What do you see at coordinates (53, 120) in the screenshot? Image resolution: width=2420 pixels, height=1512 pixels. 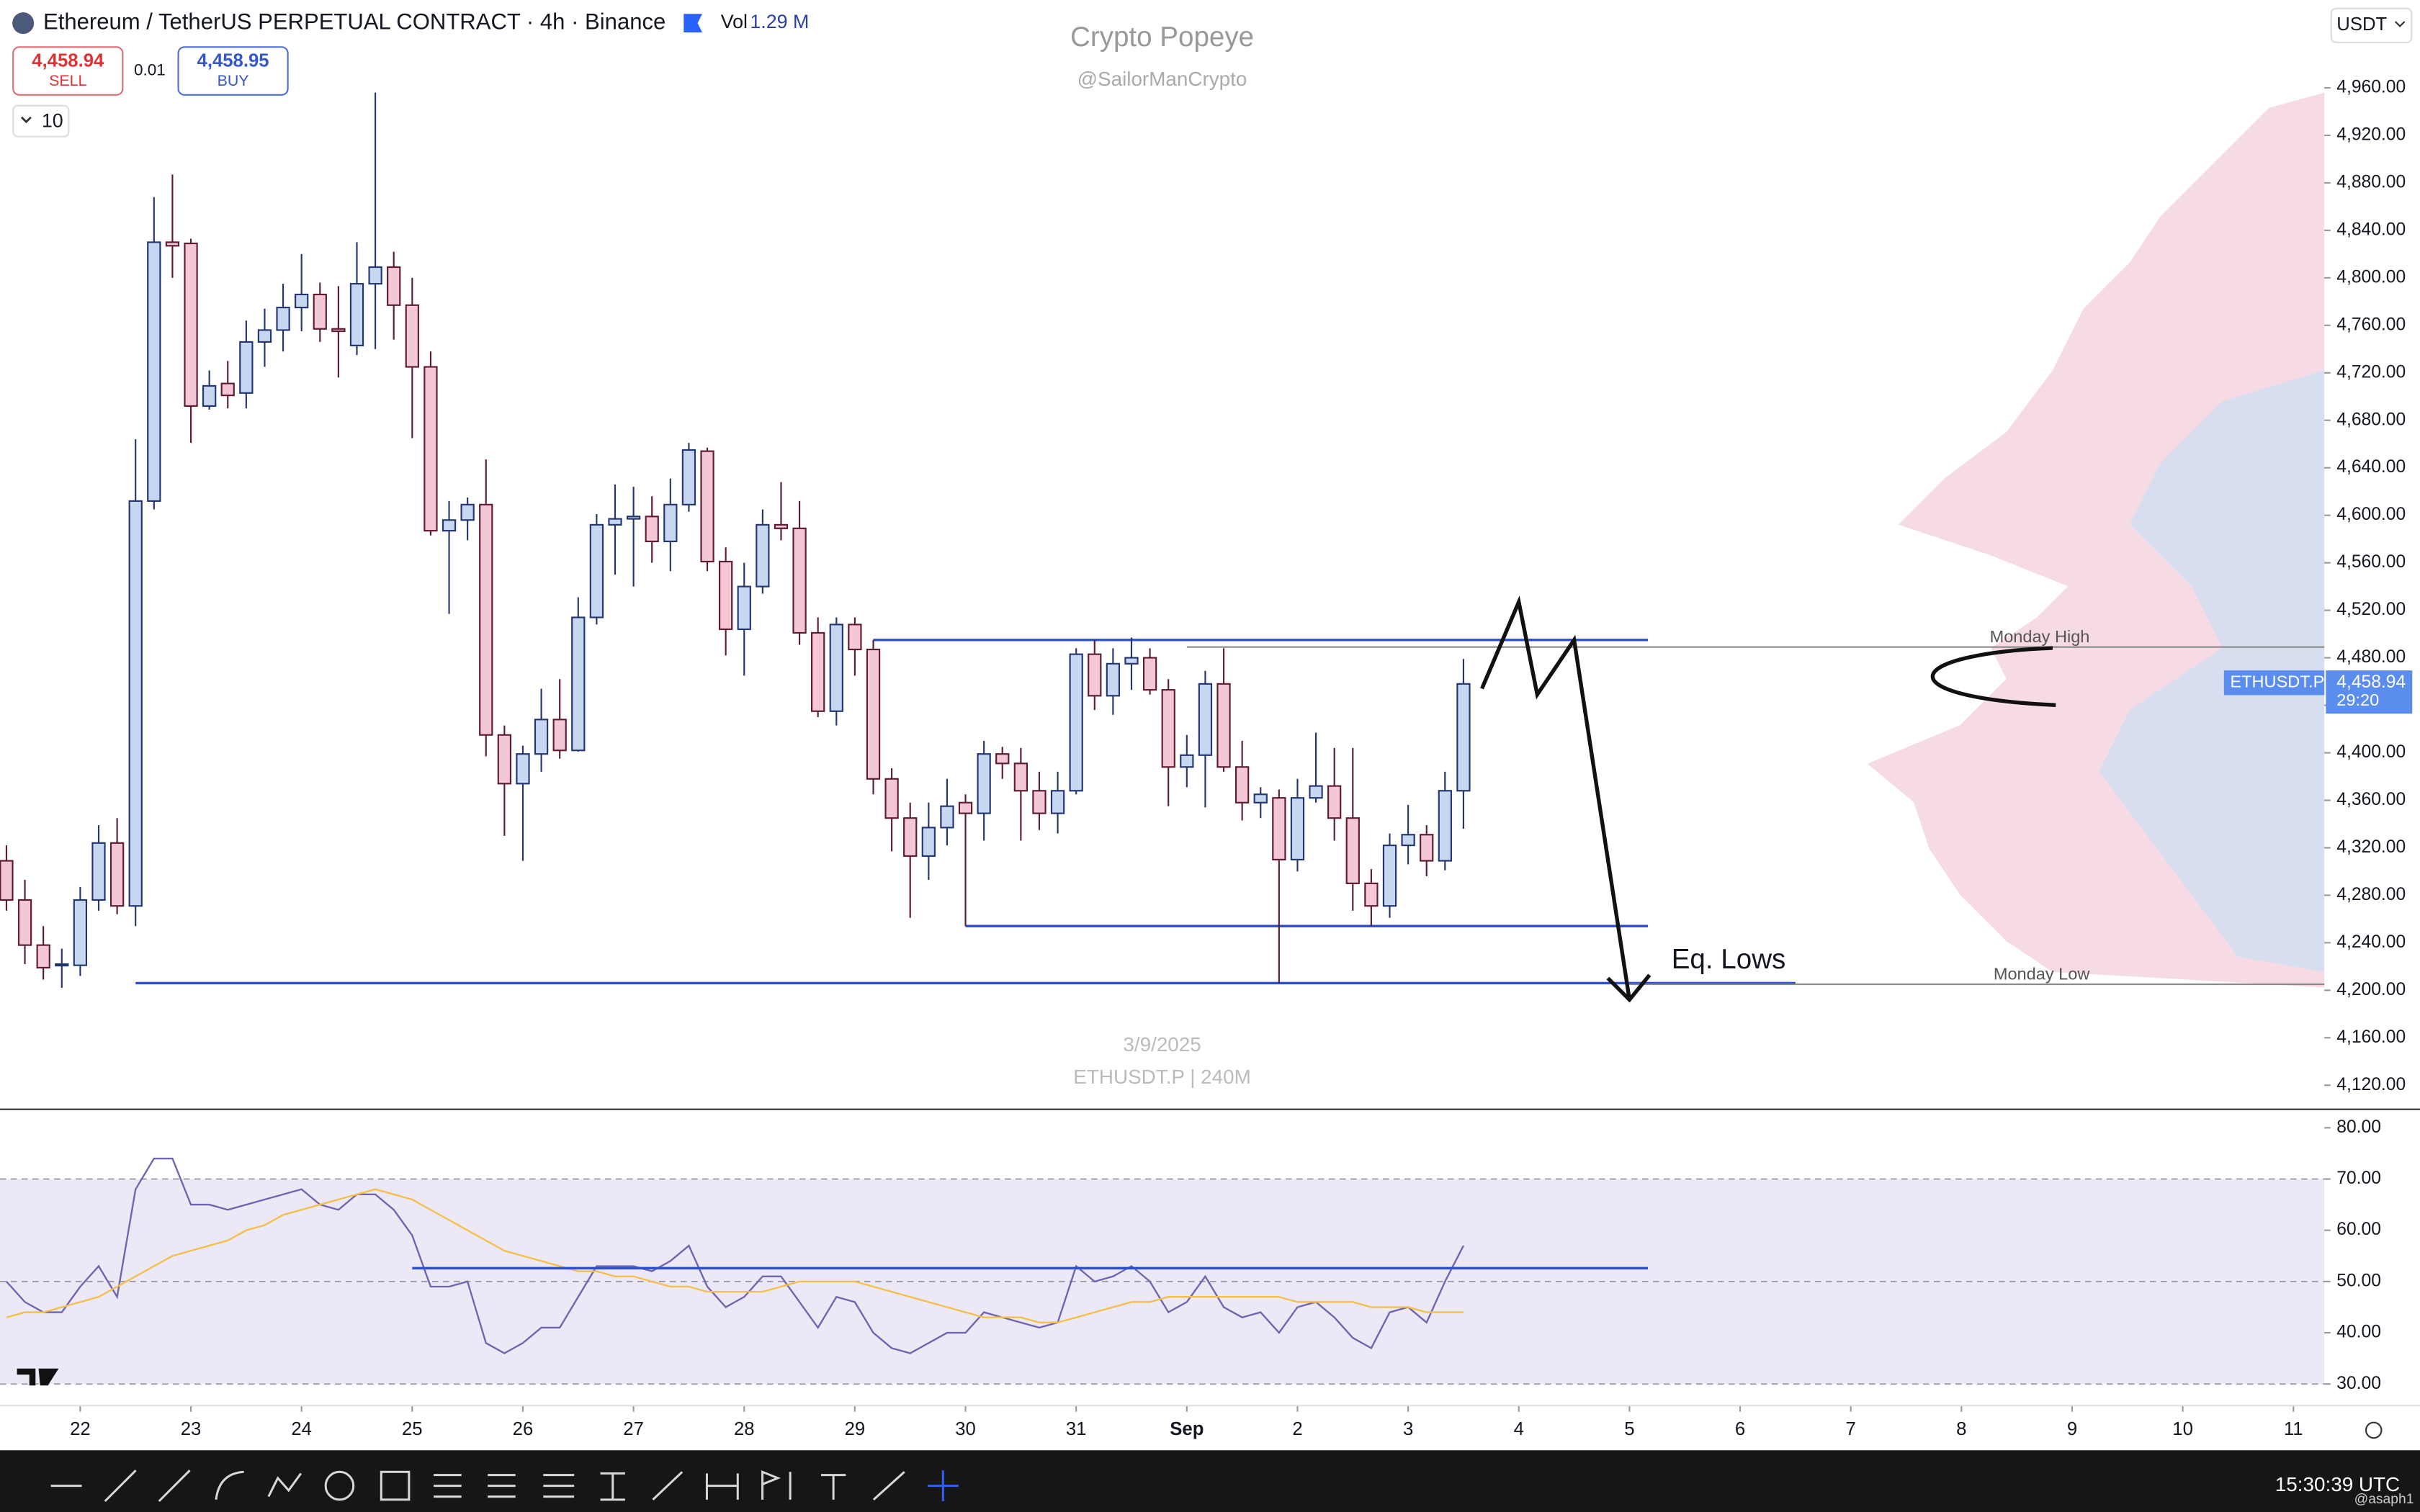 I see `indicator-count: 10` at bounding box center [53, 120].